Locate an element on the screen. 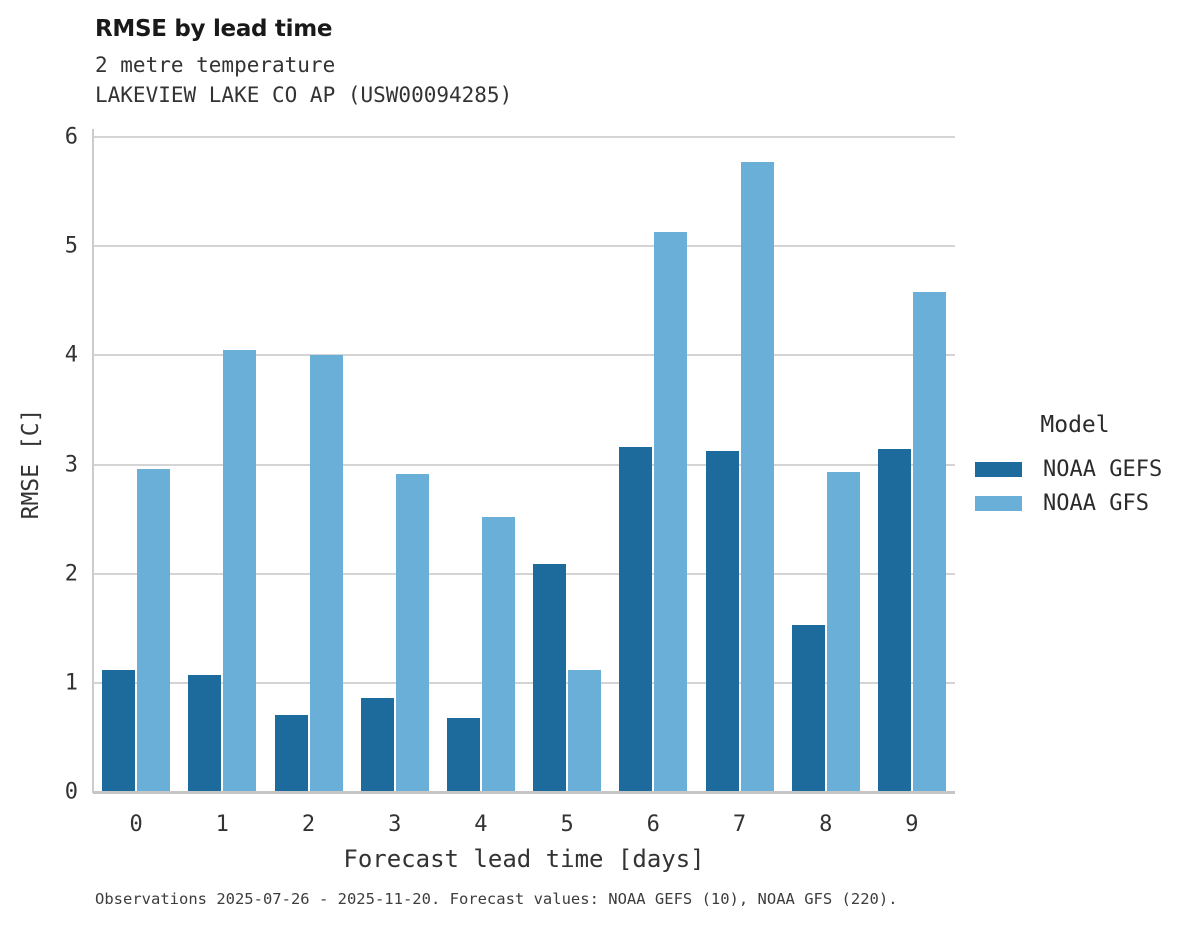  legend-item-noaa-gefs: NOAA GEFS is located at coordinates (1075, 469).